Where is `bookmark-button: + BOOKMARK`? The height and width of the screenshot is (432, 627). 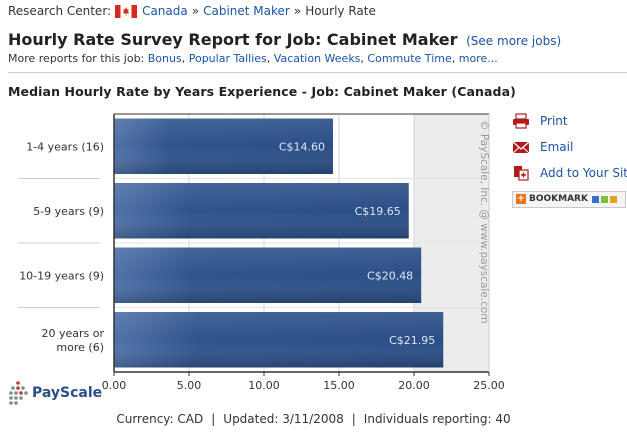
bookmark-button: + BOOKMARK is located at coordinates (569, 199).